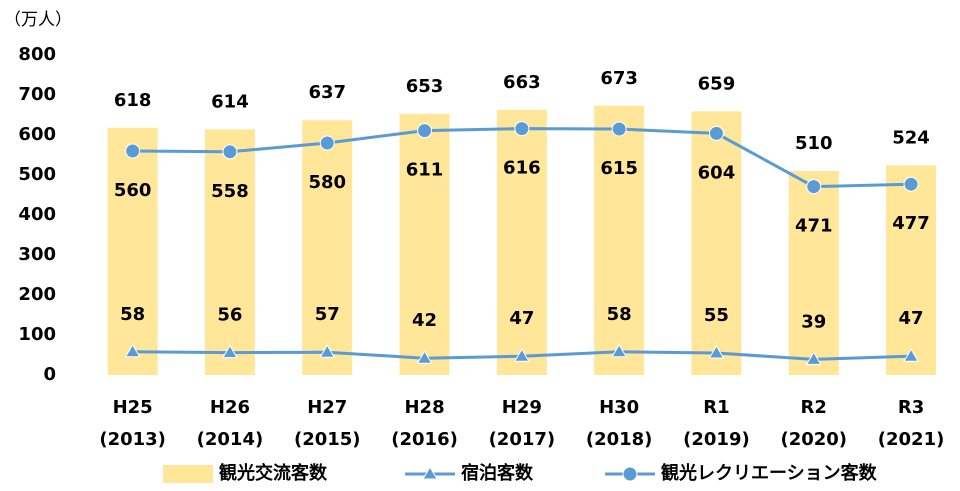  I want to click on data-label: 56, so click(229, 315).